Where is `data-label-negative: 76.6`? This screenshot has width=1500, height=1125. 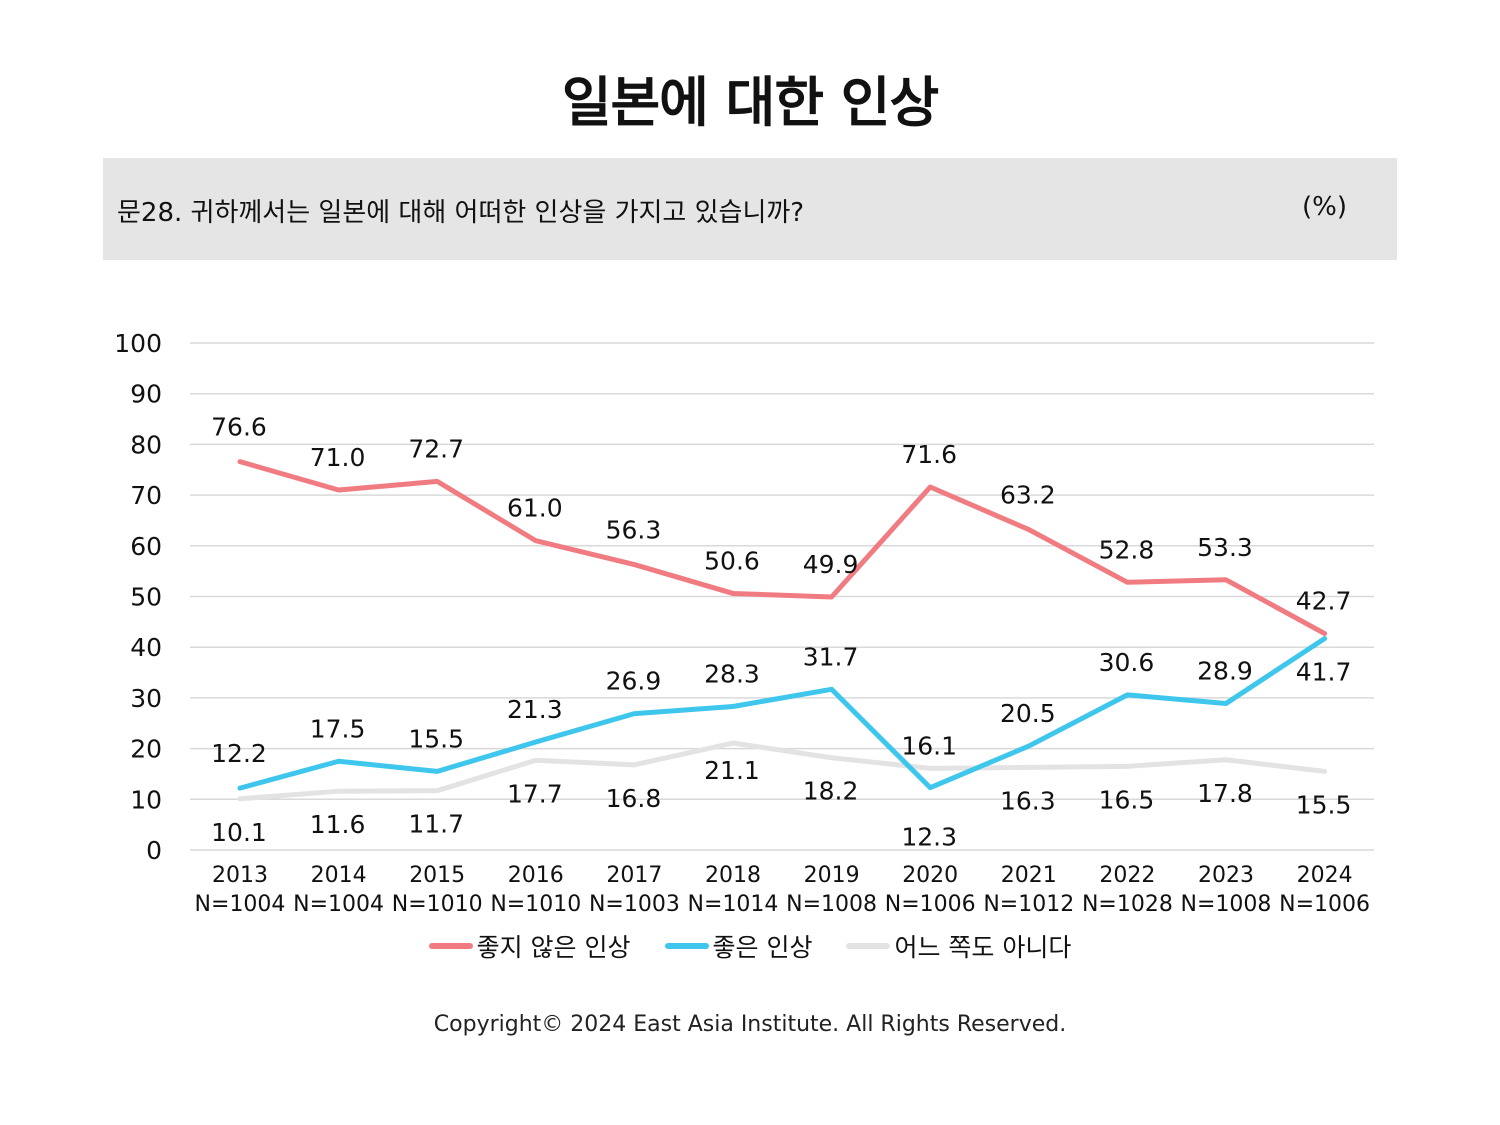
data-label-negative: 76.6 is located at coordinates (239, 427).